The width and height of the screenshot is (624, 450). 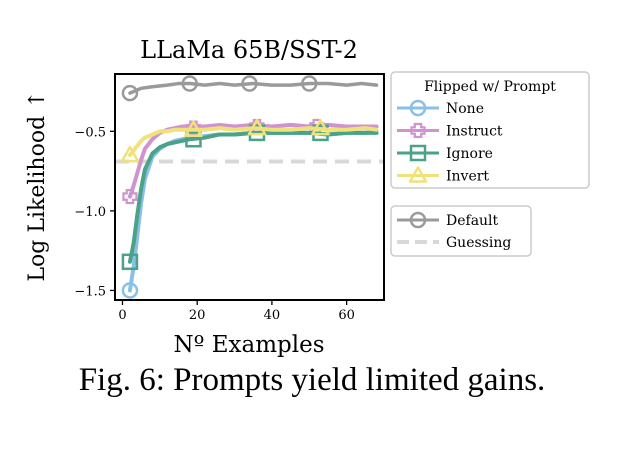 I want to click on legend-label-instruct: Instruct, so click(x=474, y=132).